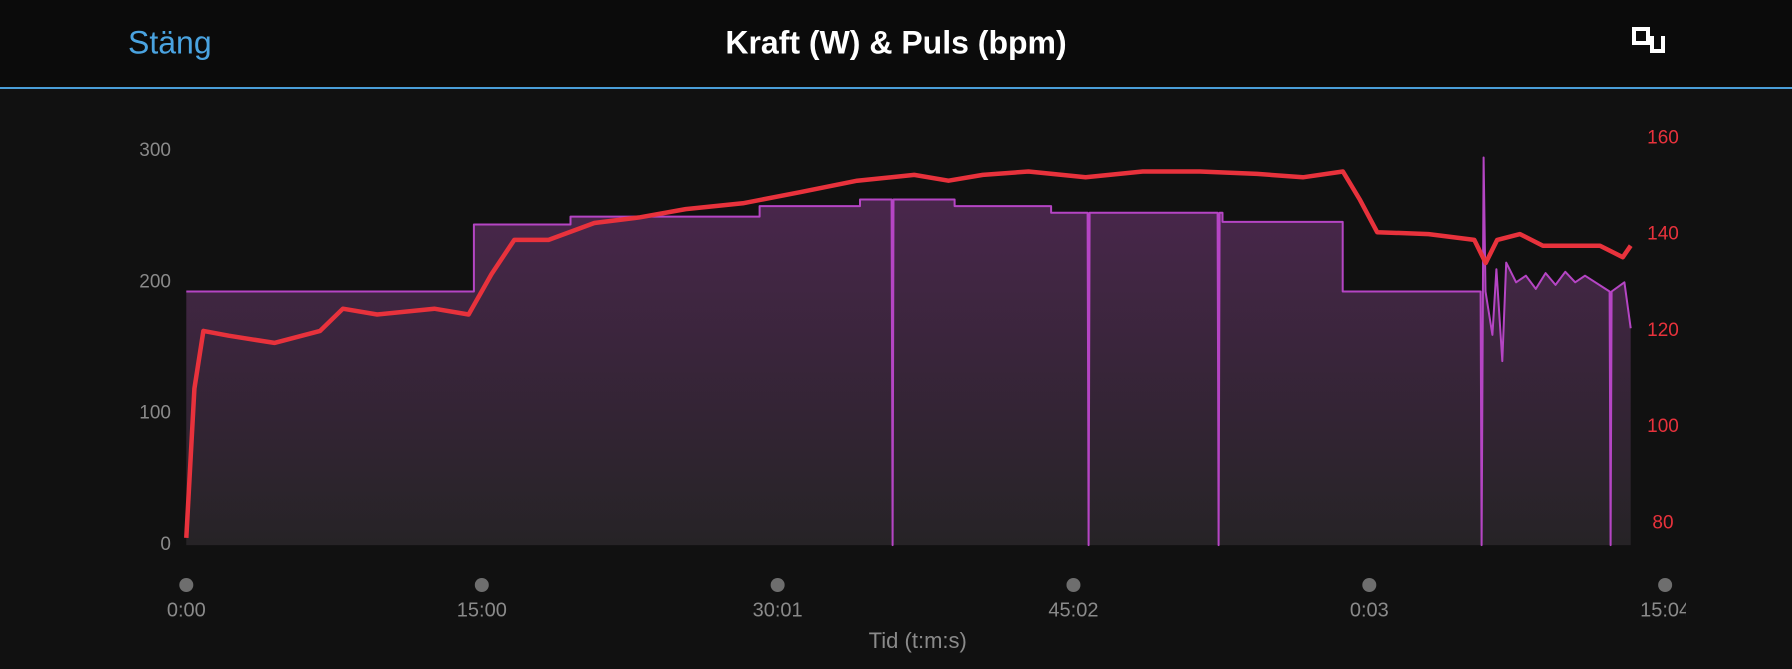 This screenshot has height=669, width=1792. Describe the element at coordinates (1663, 137) in the screenshot. I see `y2-tick-label: 160` at that location.